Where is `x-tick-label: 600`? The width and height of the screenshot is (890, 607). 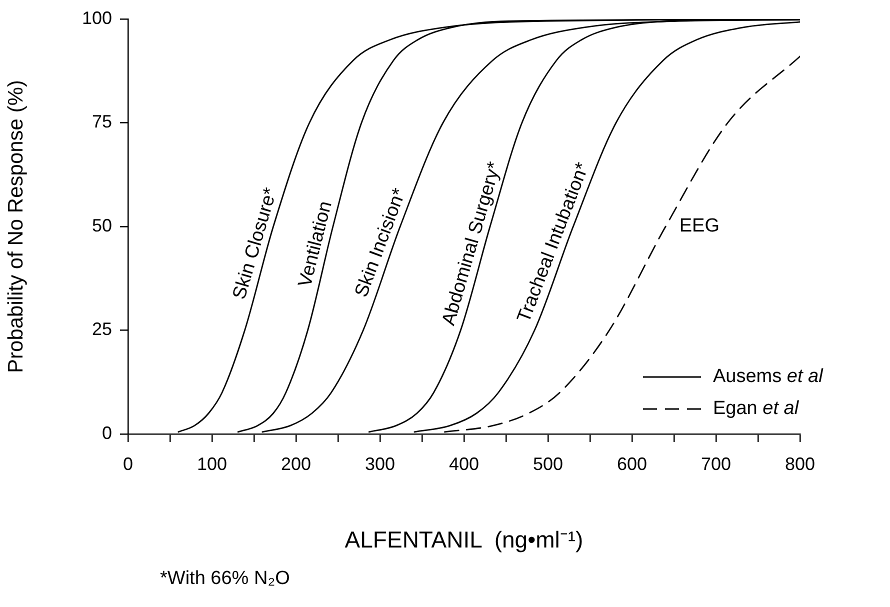 x-tick-label: 600 is located at coordinates (632, 464).